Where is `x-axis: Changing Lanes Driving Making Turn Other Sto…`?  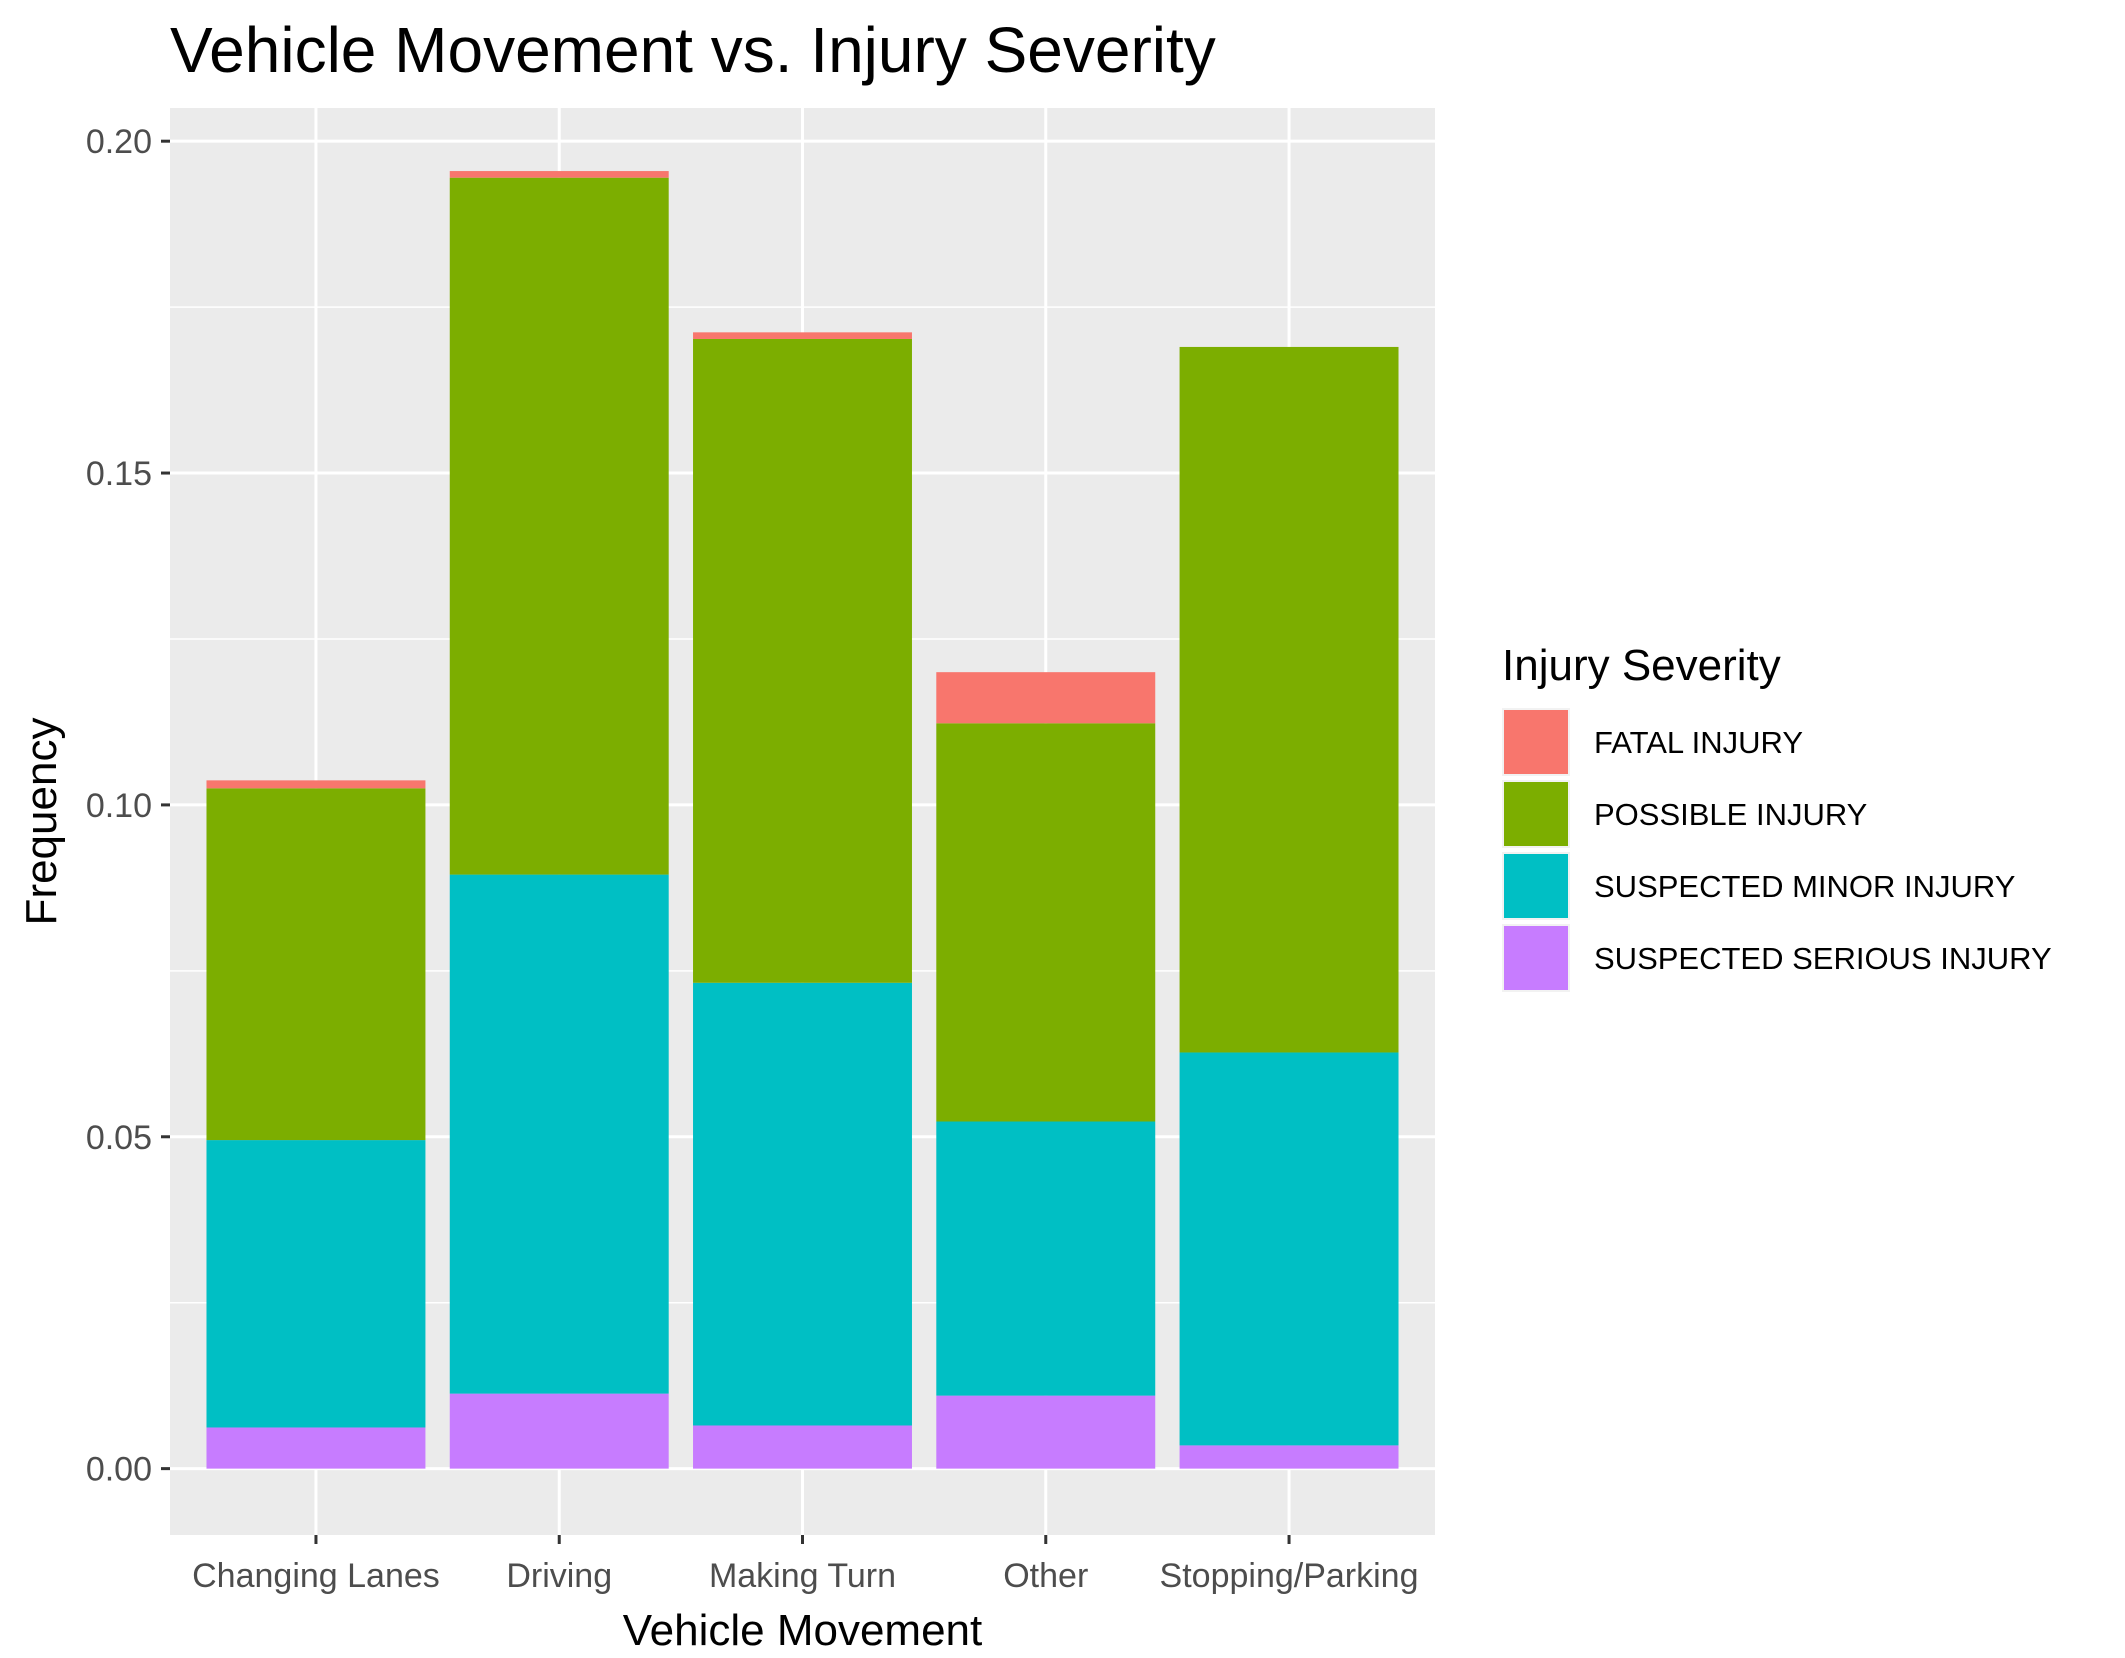
x-axis: Changing Lanes Driving Making Turn Other Sto… is located at coordinates (805, 1565).